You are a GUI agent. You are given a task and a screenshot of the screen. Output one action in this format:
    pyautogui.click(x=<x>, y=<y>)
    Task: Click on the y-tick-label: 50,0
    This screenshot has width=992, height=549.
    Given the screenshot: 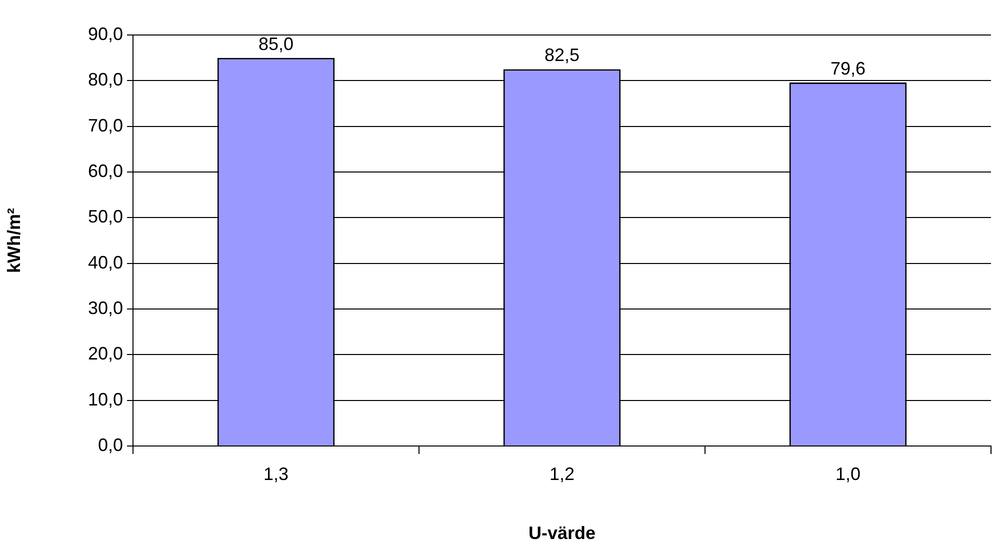 What is the action you would take?
    pyautogui.click(x=105, y=216)
    